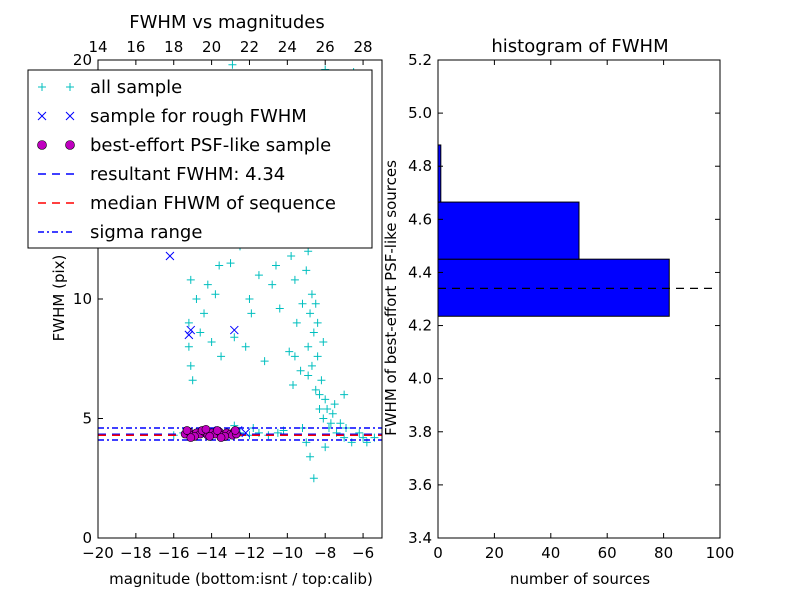 The height and width of the screenshot is (600, 800). I want to click on left-top-tick-label: 20, so click(211, 47).